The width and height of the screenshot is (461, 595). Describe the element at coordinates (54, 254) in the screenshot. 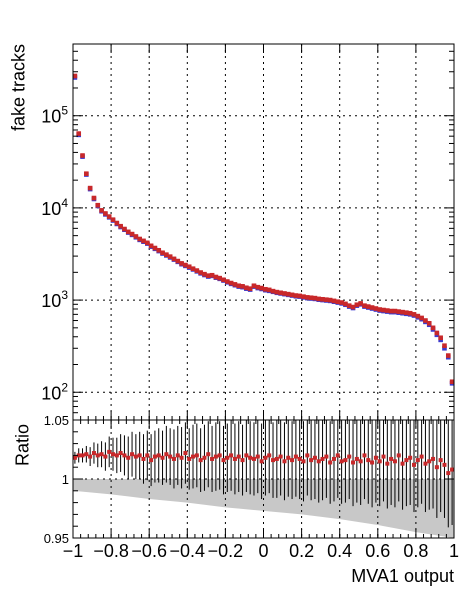

I see `main-ytick-labels: 102 103 104 105` at that location.